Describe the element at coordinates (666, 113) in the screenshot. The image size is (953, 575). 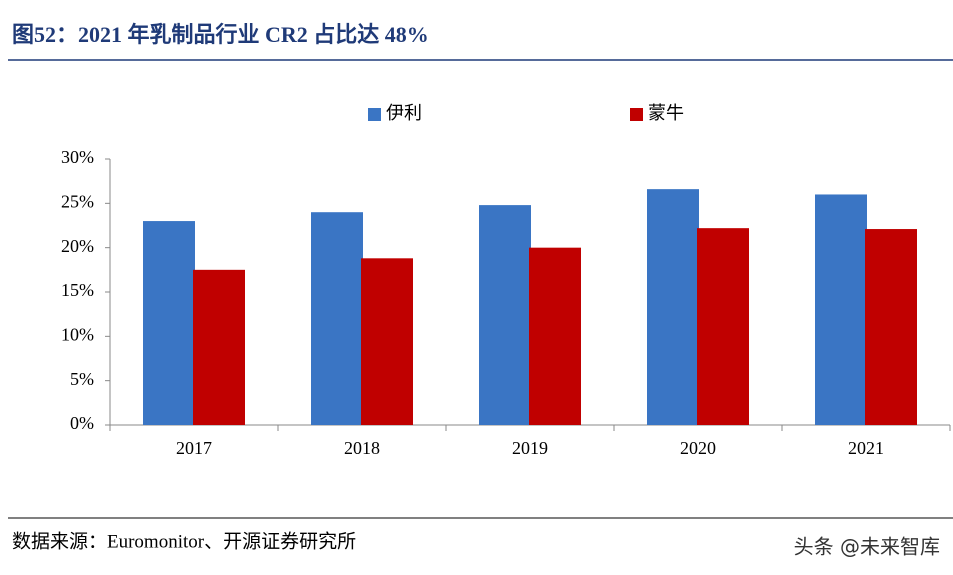
I see `legend-label: 蒙牛` at that location.